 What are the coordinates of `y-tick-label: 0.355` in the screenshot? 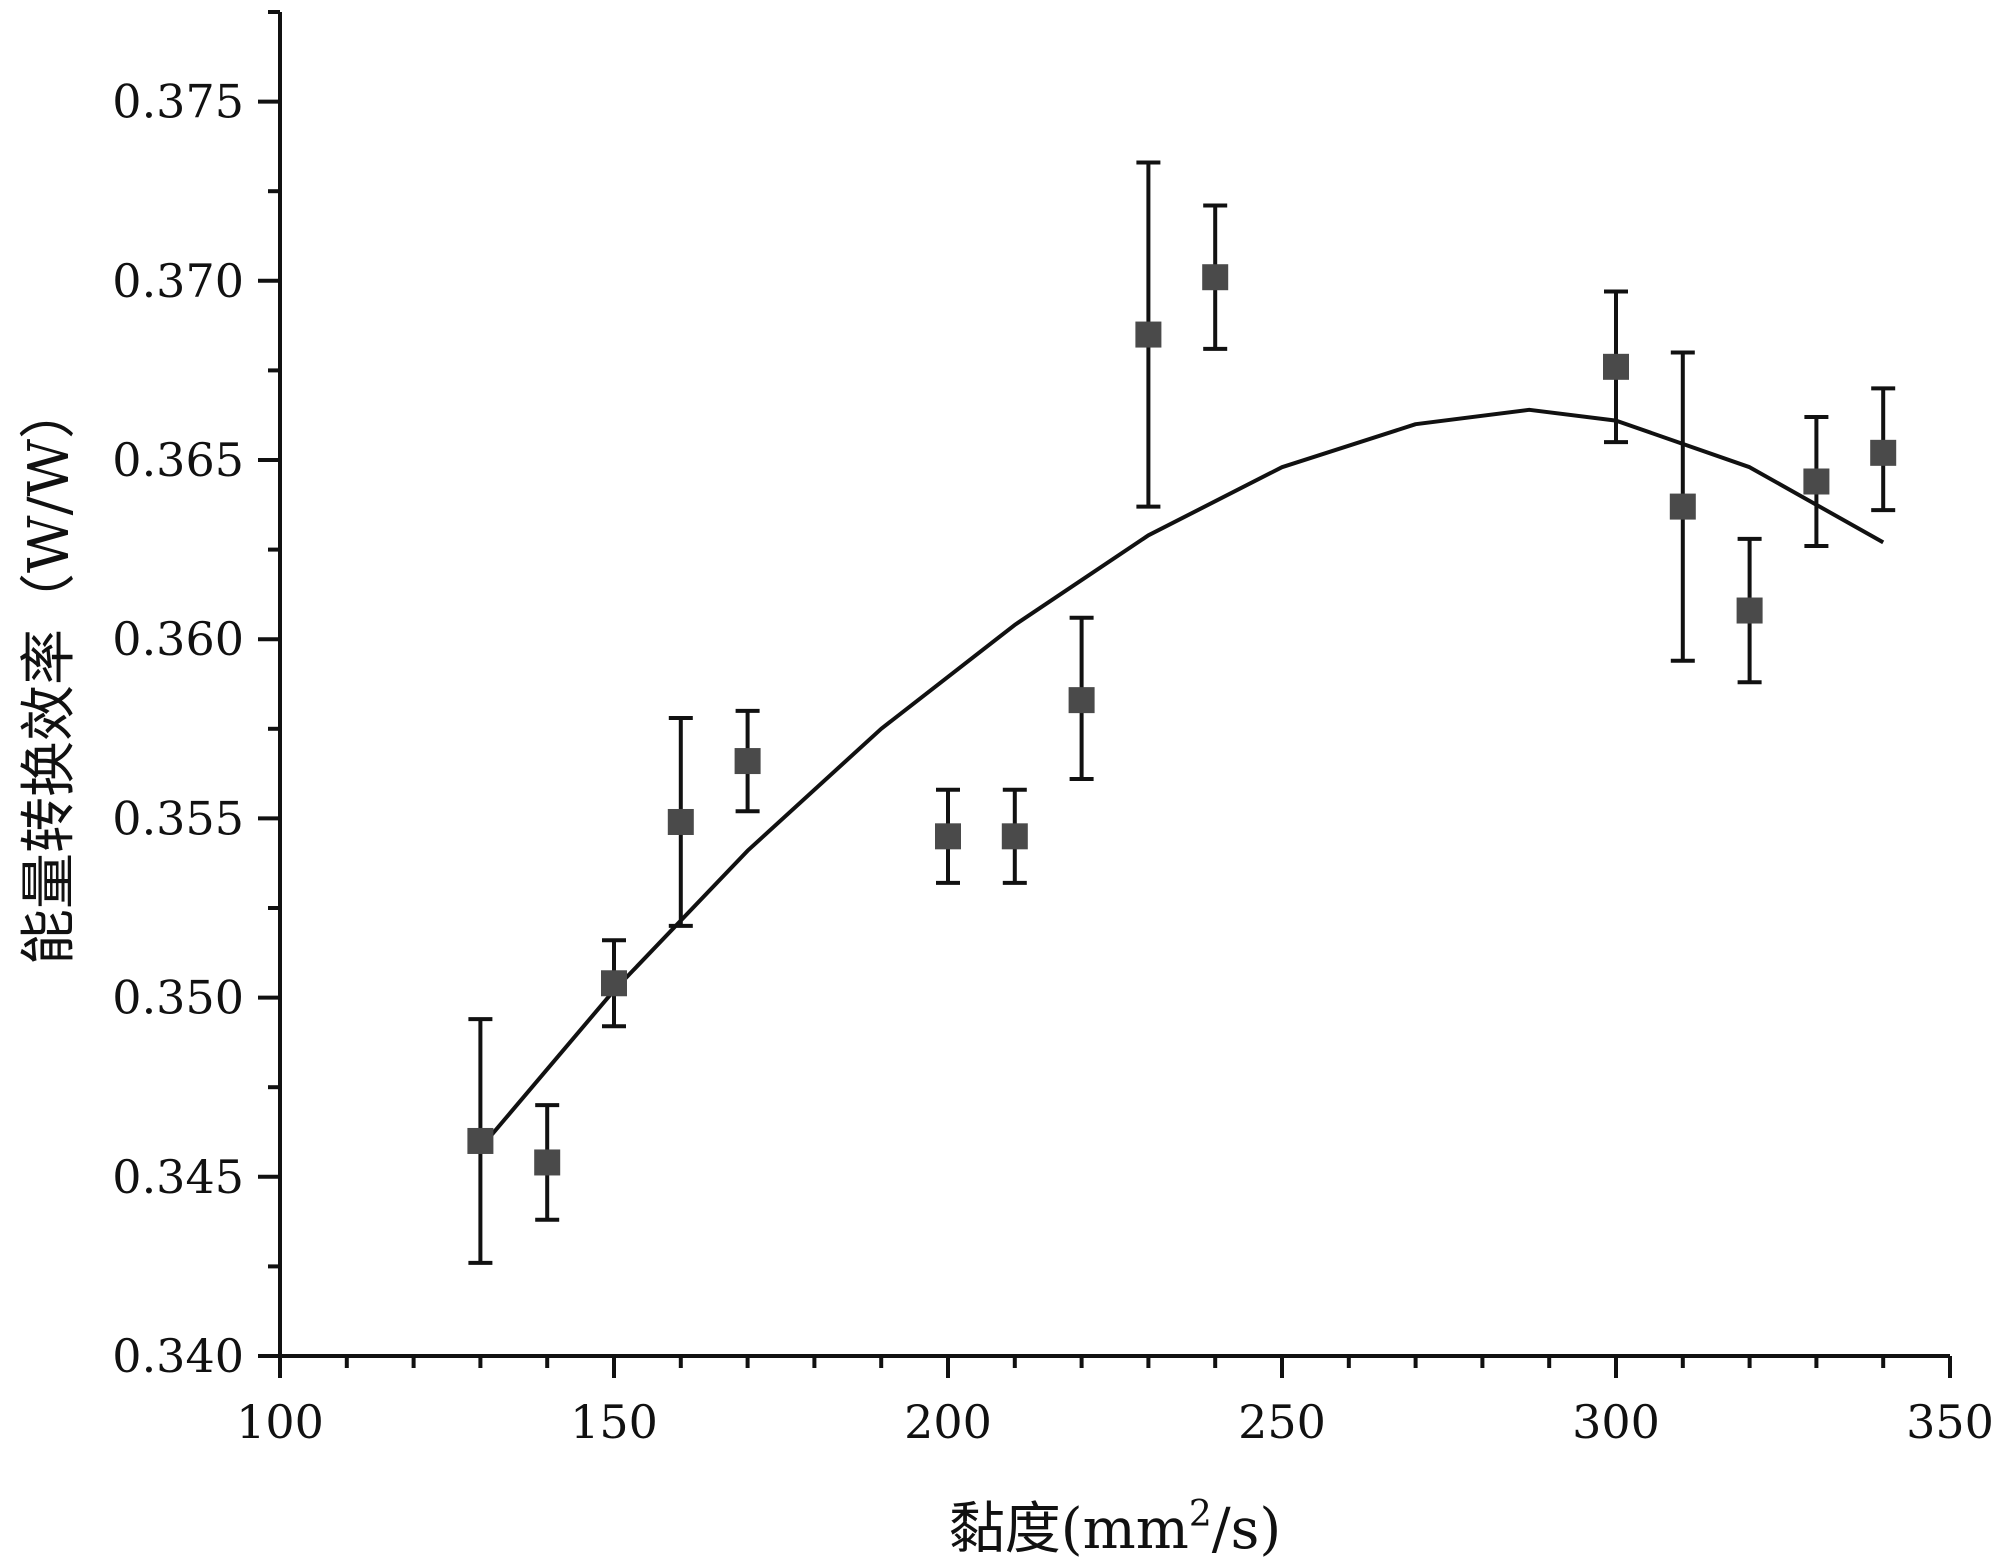 It's located at (178, 818).